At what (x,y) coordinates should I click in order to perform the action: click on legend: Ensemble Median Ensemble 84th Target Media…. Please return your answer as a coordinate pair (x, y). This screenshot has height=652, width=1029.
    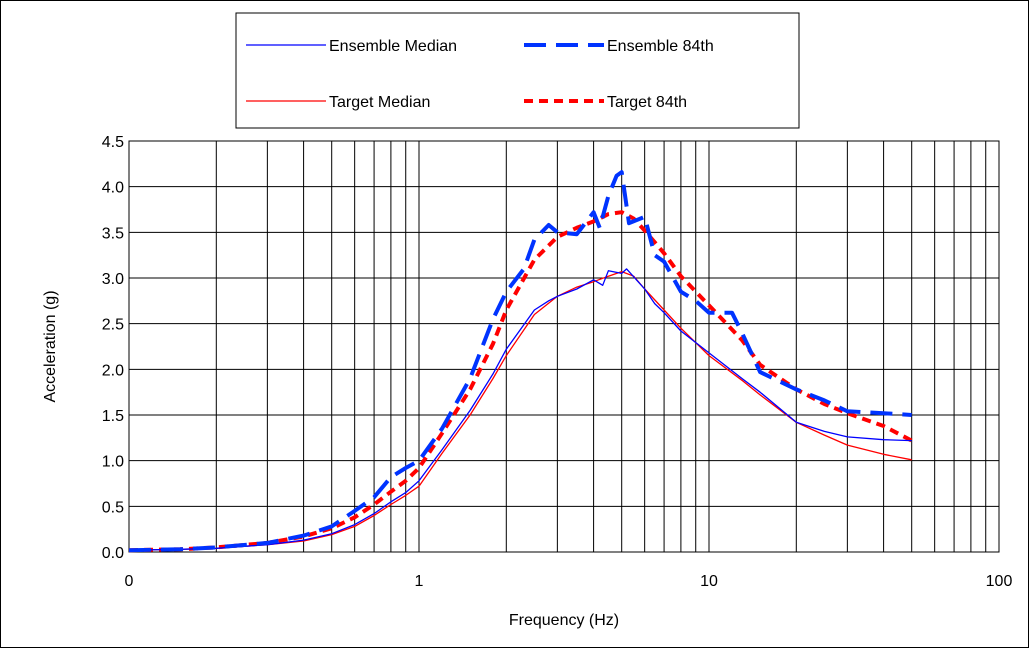
    Looking at the image, I should click on (517, 70).